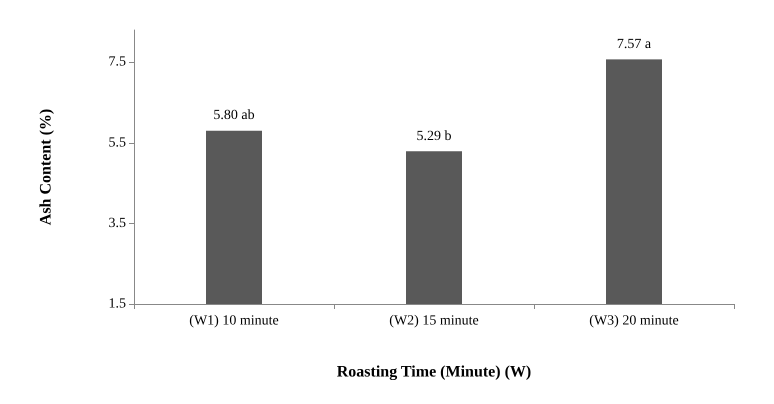 Image resolution: width=774 pixels, height=404 pixels. I want to click on x-tick-label: (W2) 15 minute, so click(434, 321).